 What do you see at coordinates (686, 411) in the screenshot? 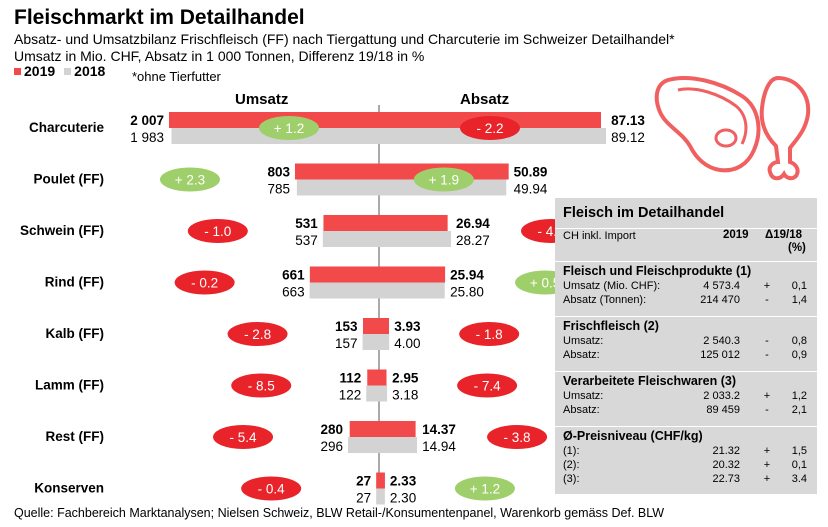
I see `info-box-row: Absatz: 89 459 - 2,1` at bounding box center [686, 411].